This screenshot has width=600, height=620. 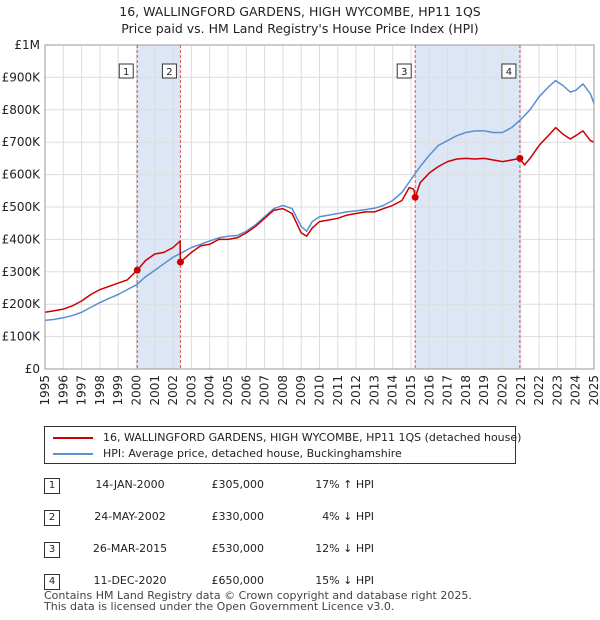 I want to click on sale-marker-label: 3, so click(x=404, y=72).